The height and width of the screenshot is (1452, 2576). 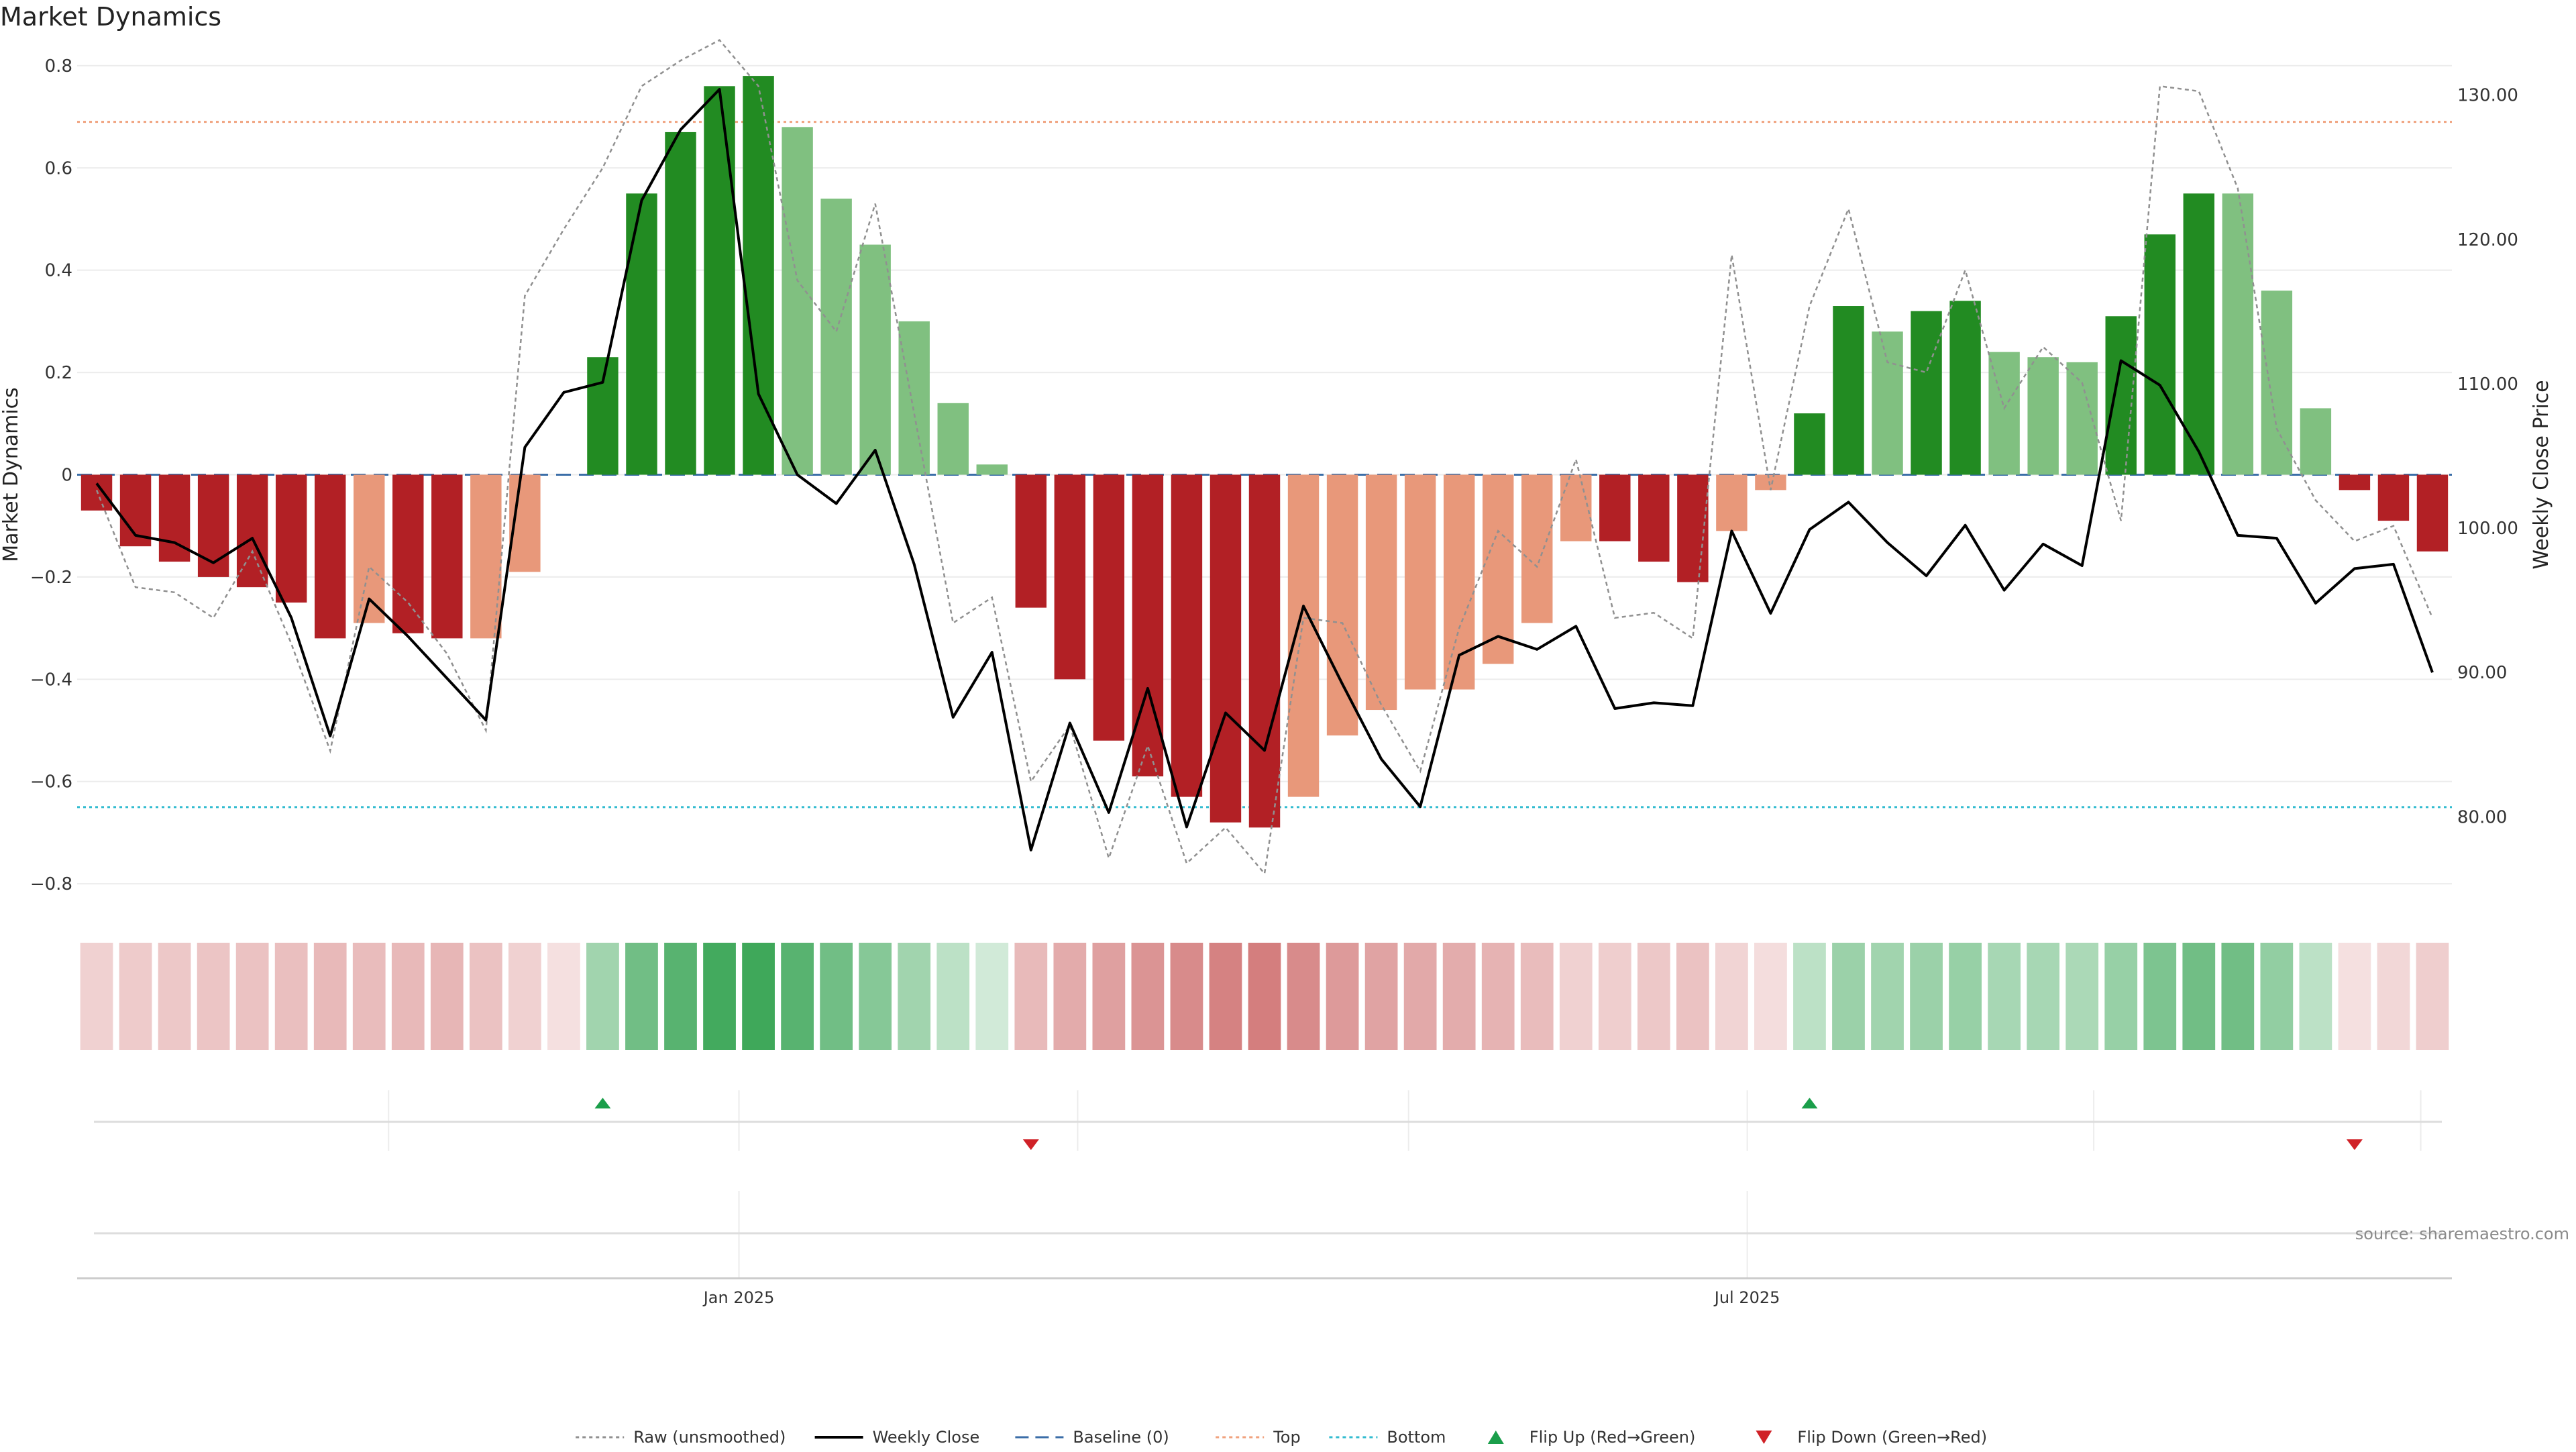 I want to click on y2-tick-label: 130.00, so click(x=2487, y=96).